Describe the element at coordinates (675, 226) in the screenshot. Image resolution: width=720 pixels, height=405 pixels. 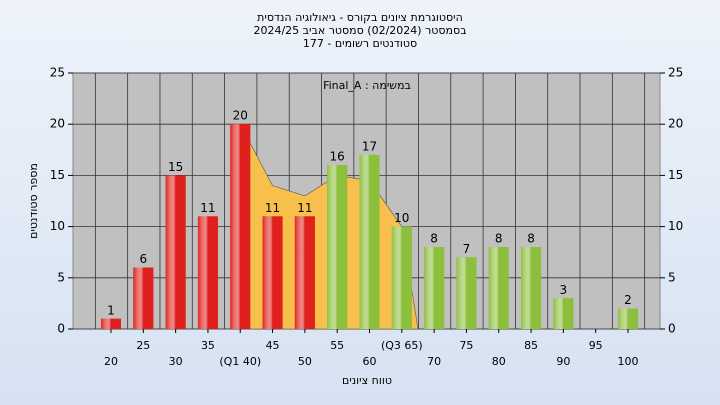
I see `y2-tick-label: 10` at that location.